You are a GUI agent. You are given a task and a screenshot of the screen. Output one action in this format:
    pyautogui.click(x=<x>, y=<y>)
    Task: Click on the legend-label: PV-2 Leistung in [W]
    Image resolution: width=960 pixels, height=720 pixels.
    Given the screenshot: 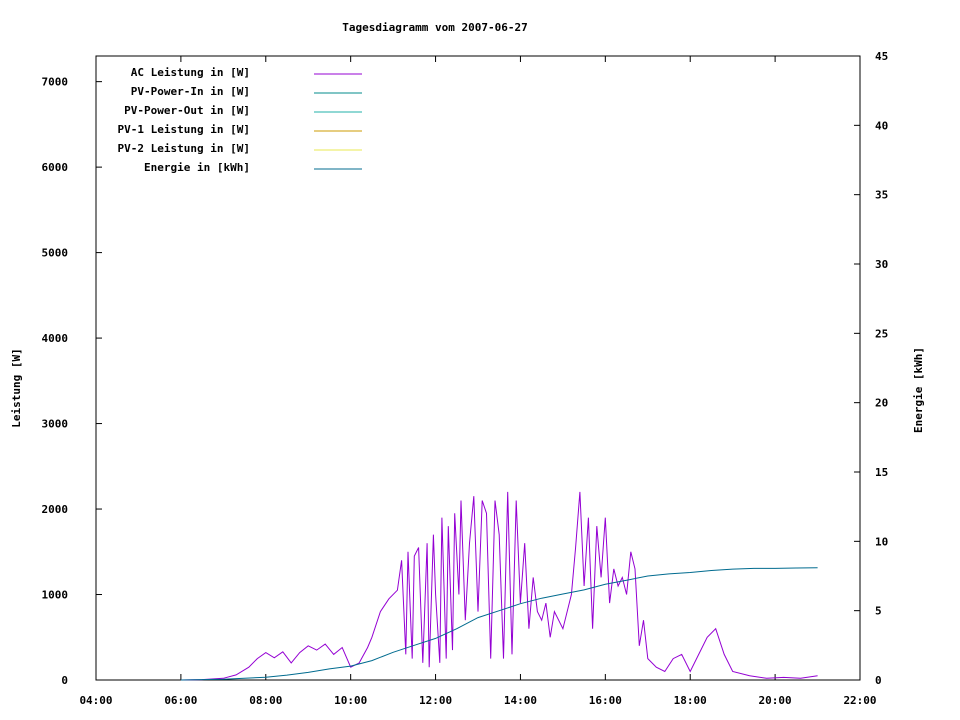 What is the action you would take?
    pyautogui.click(x=184, y=148)
    